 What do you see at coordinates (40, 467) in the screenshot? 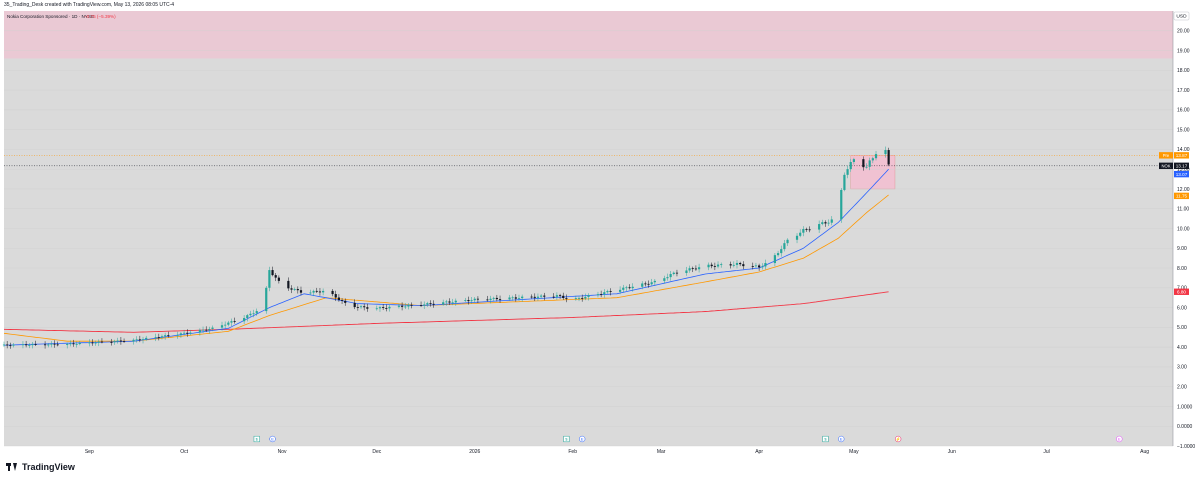
I see `tradingview-logo: TradingView` at bounding box center [40, 467].